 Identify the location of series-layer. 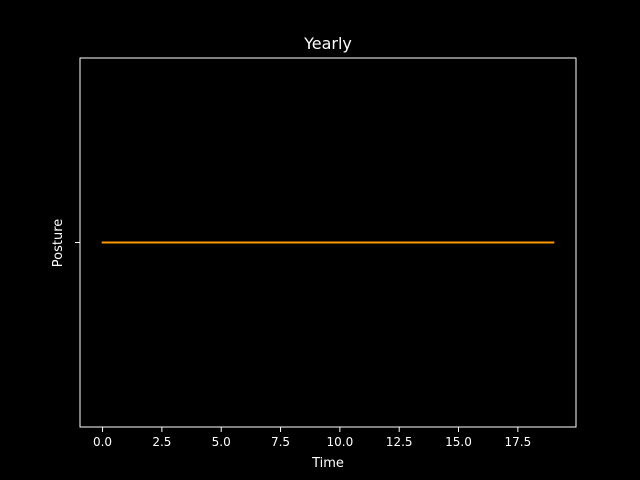
(328, 242).